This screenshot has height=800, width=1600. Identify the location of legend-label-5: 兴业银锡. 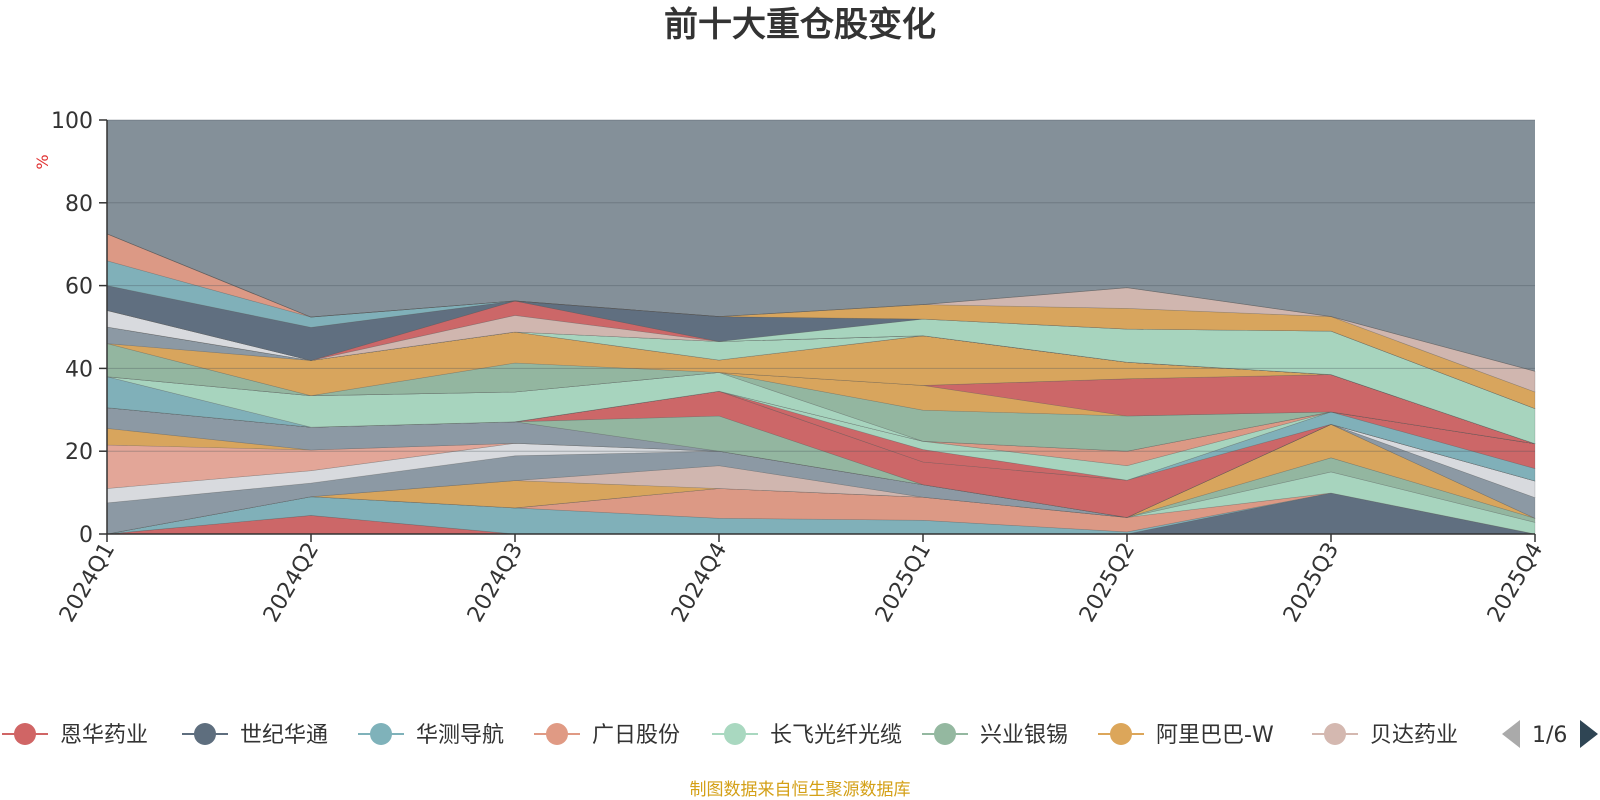
(1024, 735).